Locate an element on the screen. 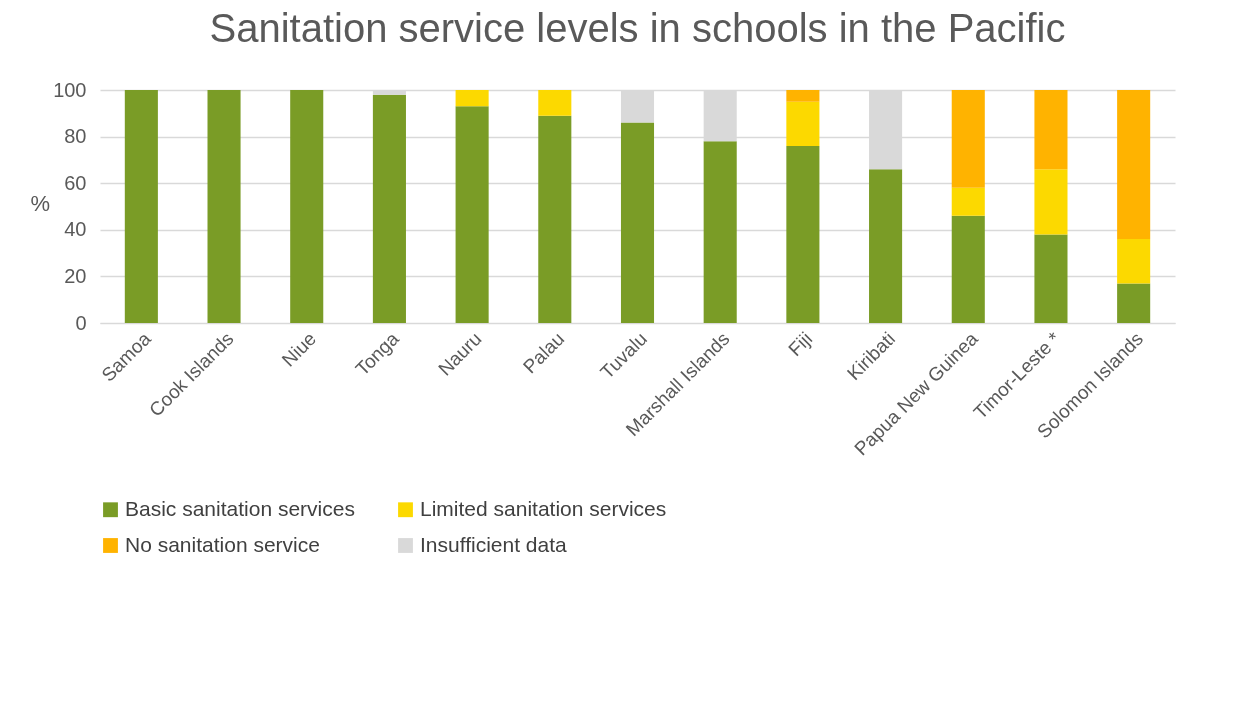  chart-title: Sanitation service levels in schools in the Pacific is located at coordinates (637, 28).